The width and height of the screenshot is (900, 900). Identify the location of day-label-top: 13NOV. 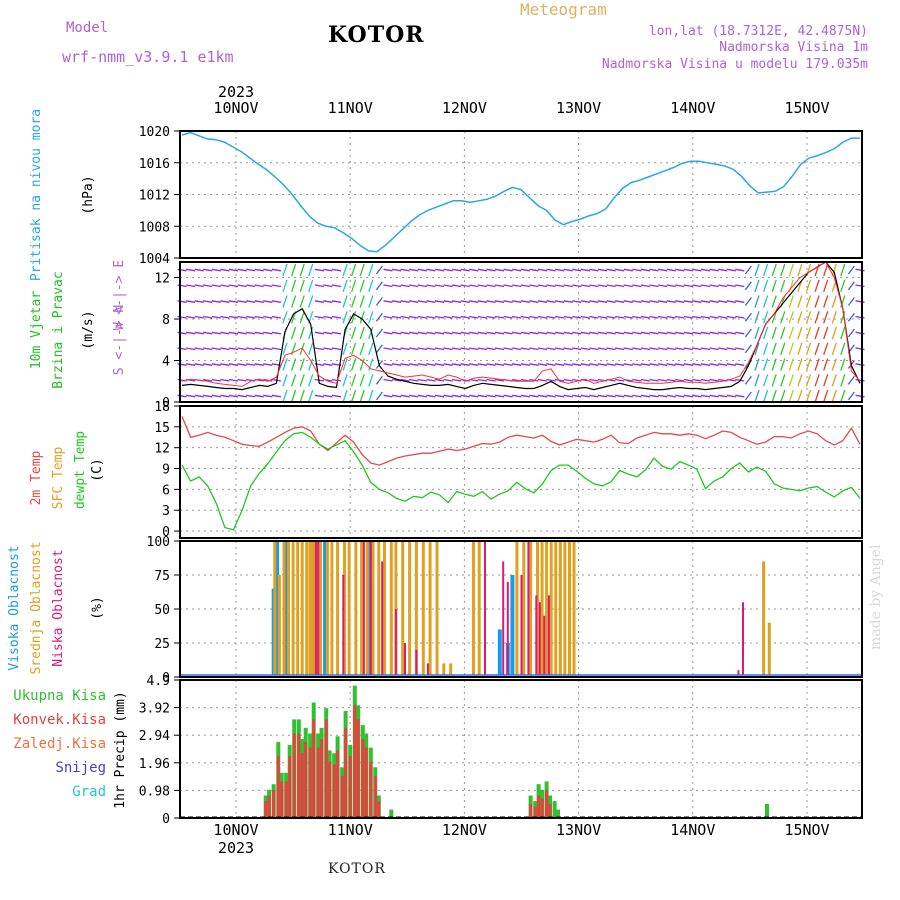
(578, 108).